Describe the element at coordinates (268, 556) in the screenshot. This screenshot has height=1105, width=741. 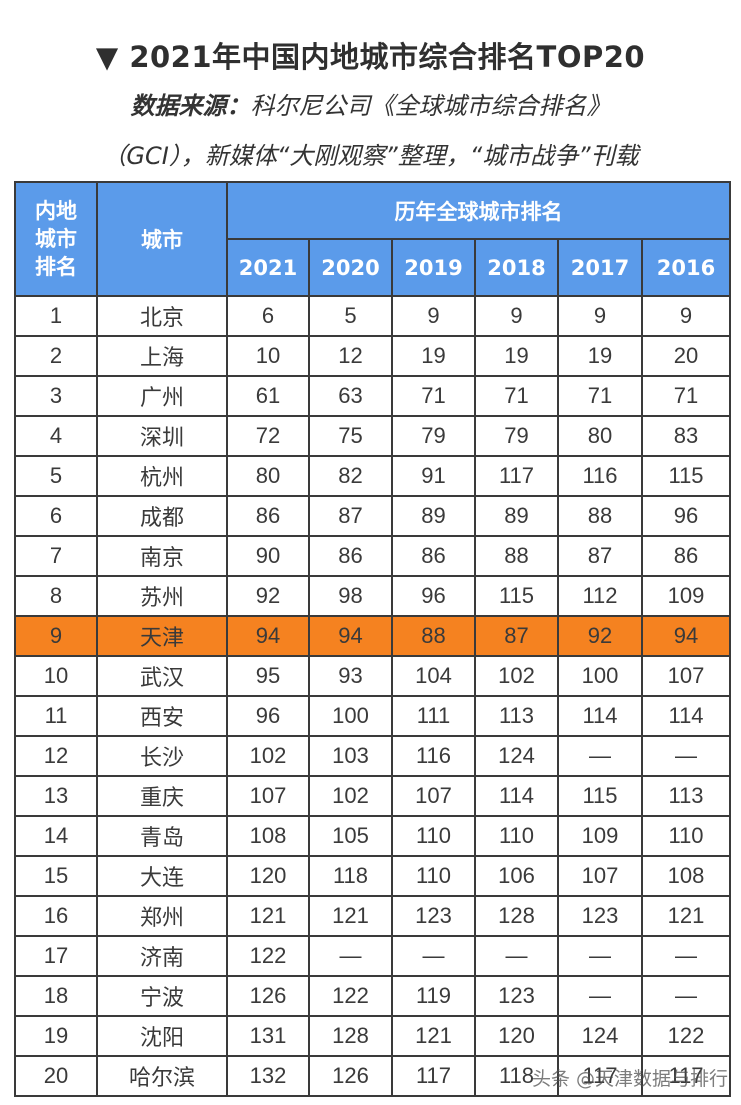
I see `year-rank-cell: 90` at that location.